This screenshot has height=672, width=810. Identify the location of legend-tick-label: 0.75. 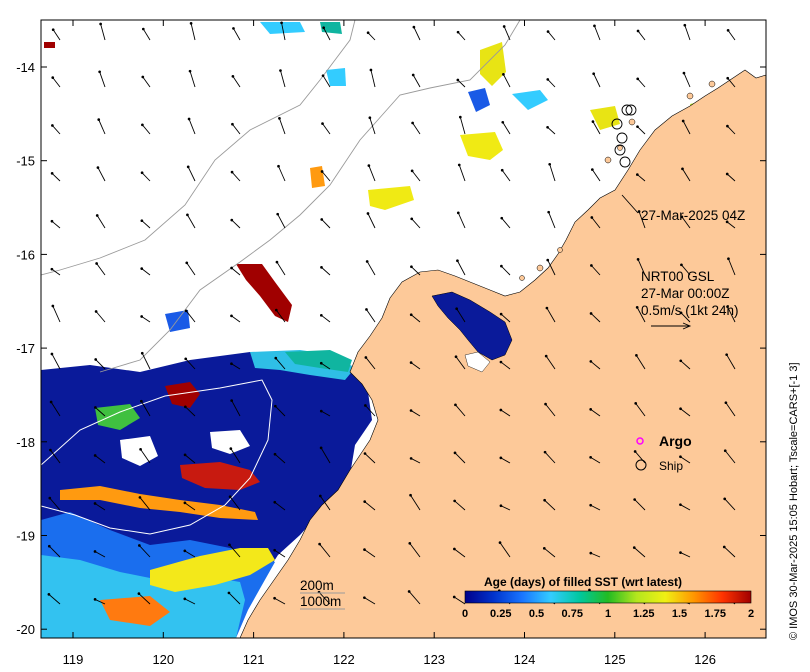
(572, 614).